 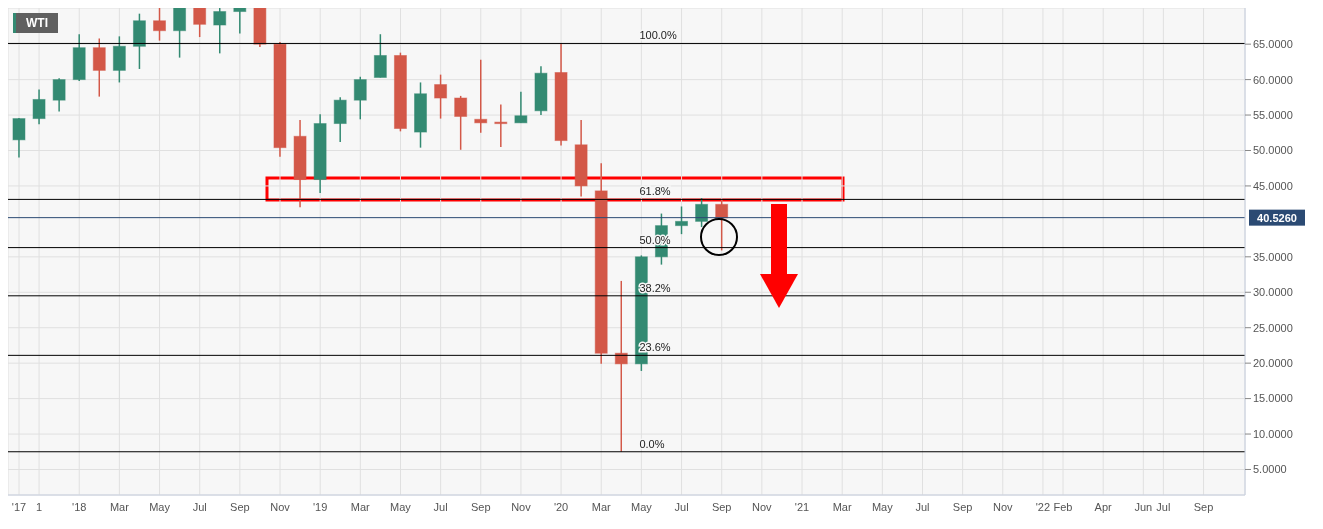 I want to click on x-tick-label: '17, so click(x=19, y=506).